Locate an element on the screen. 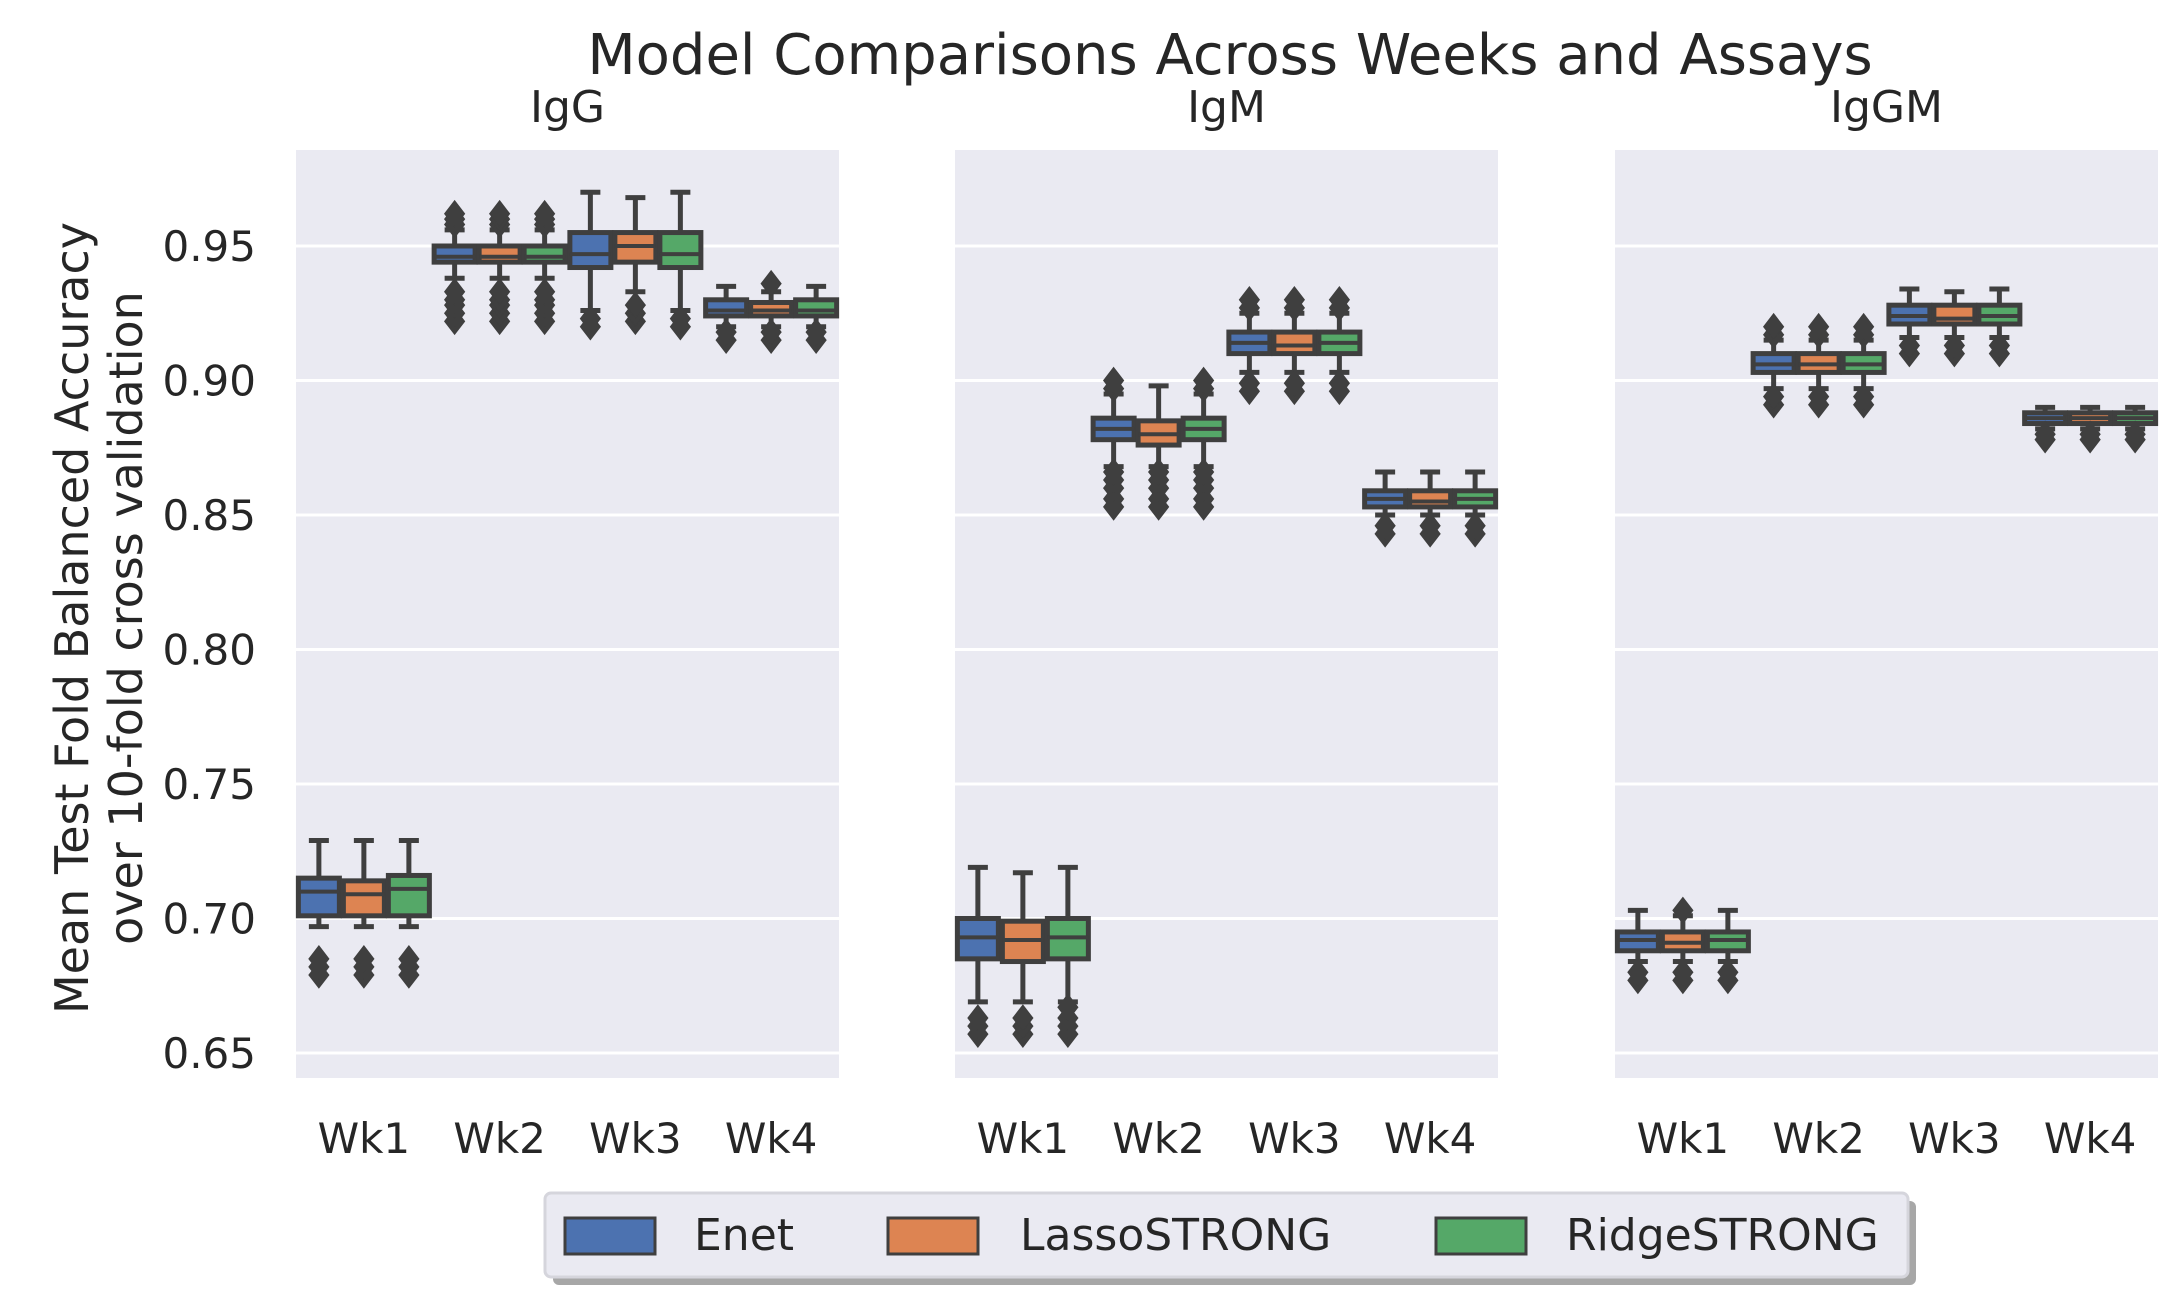  legend-box is located at coordinates (1226, 1235).